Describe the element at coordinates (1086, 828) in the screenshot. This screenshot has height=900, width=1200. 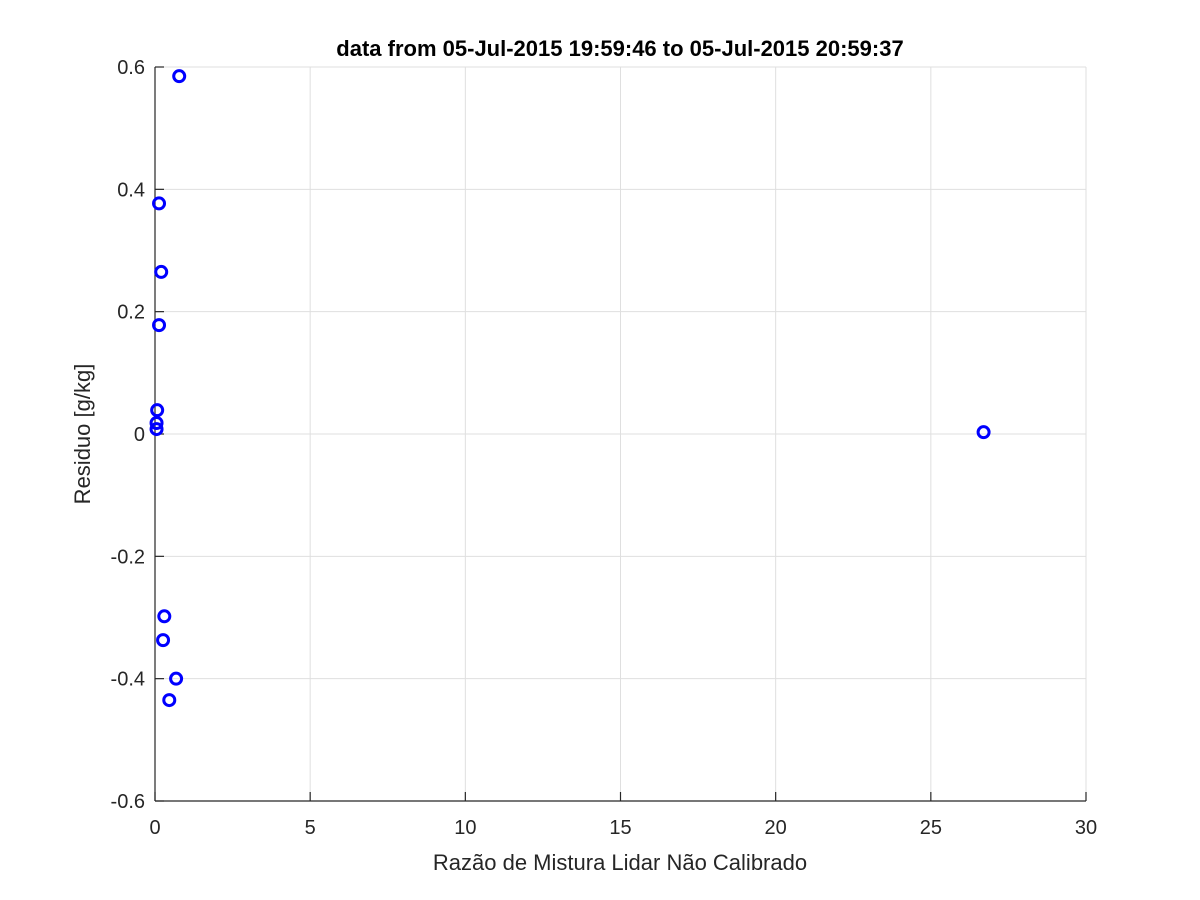
I see `x-tick-label: 30` at that location.